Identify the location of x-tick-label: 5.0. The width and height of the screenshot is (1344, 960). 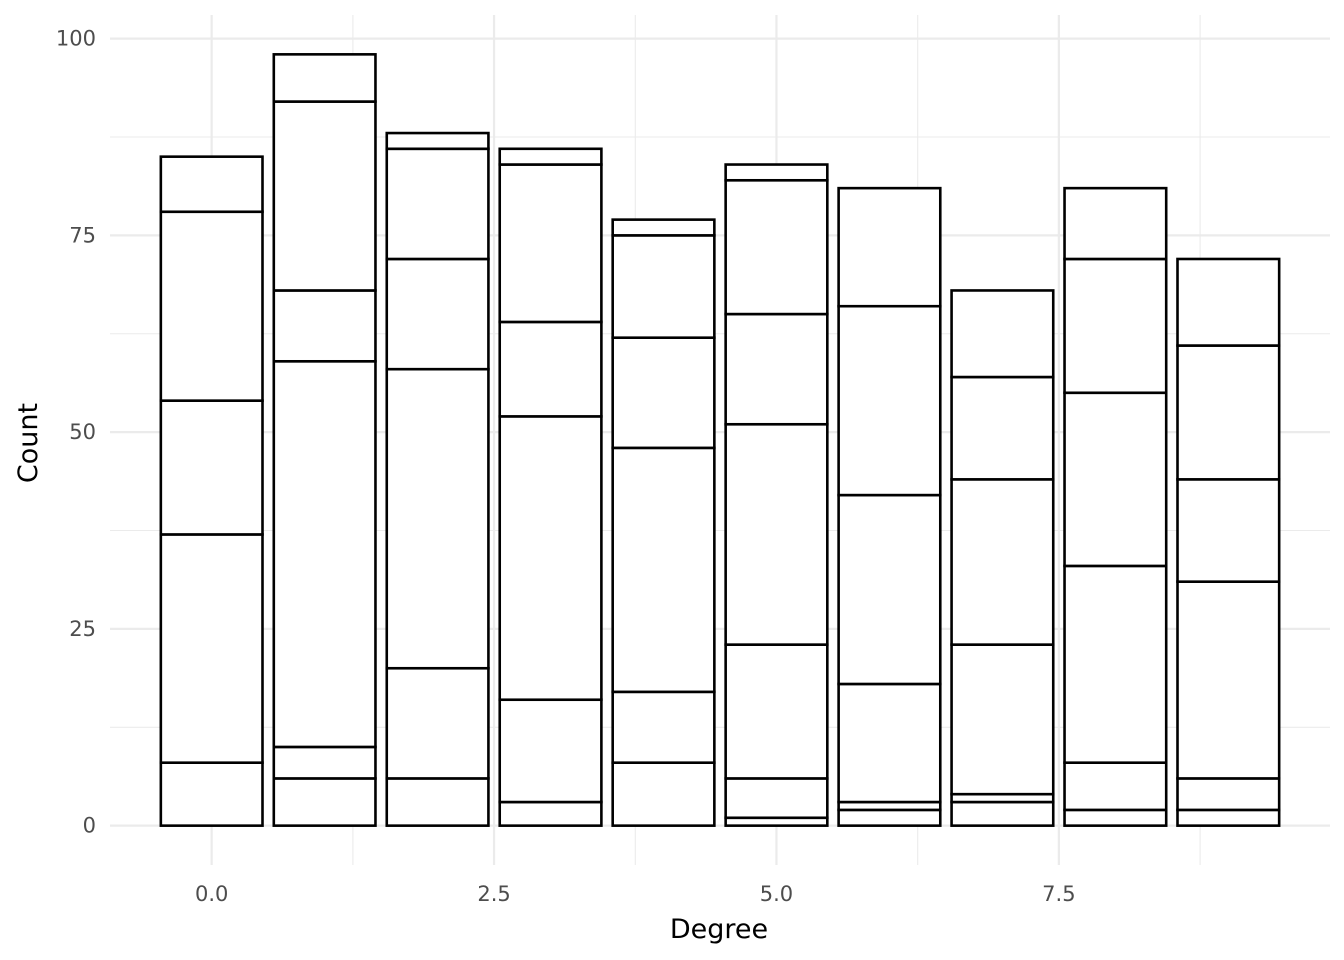
(776, 894).